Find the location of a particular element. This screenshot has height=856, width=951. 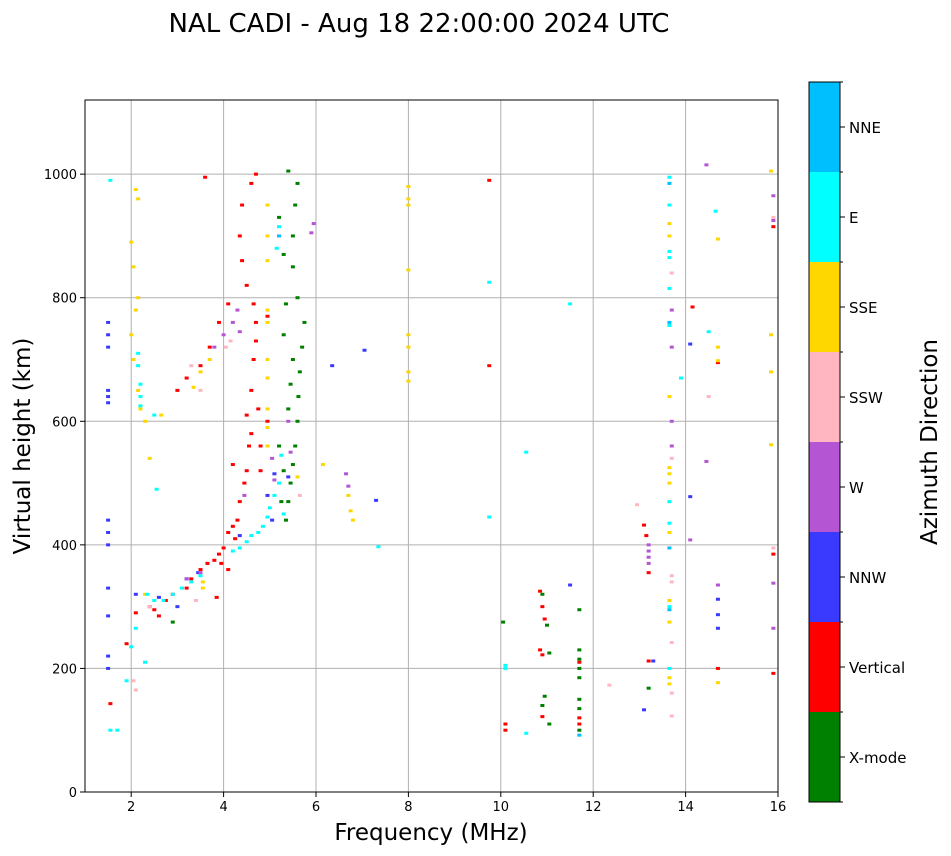

colorbar-tick-label: E is located at coordinates (853, 218).